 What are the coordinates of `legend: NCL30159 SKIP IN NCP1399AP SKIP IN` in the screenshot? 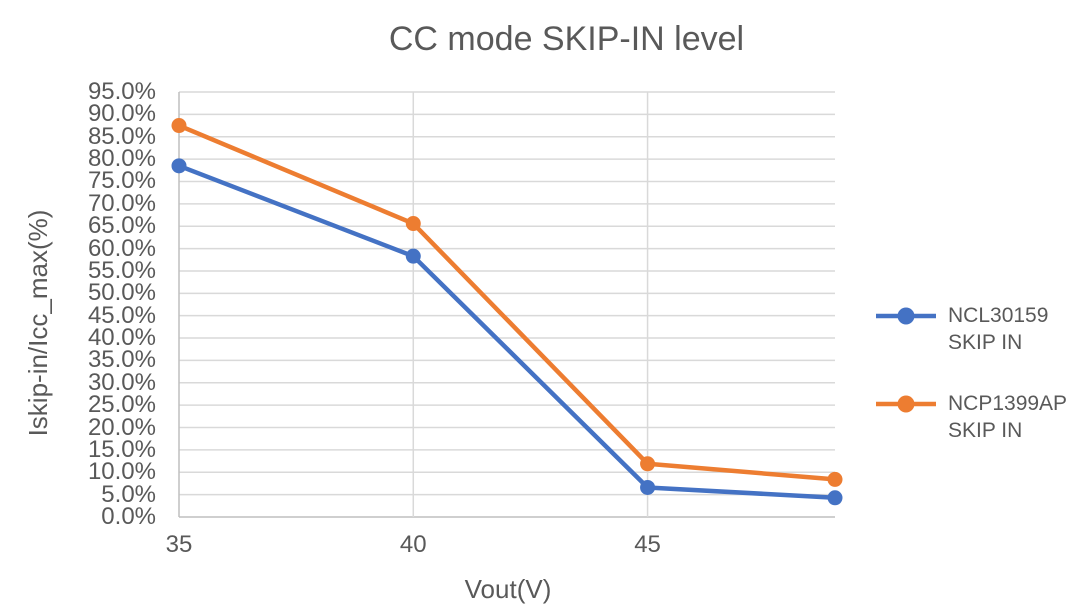 It's located at (976, 390).